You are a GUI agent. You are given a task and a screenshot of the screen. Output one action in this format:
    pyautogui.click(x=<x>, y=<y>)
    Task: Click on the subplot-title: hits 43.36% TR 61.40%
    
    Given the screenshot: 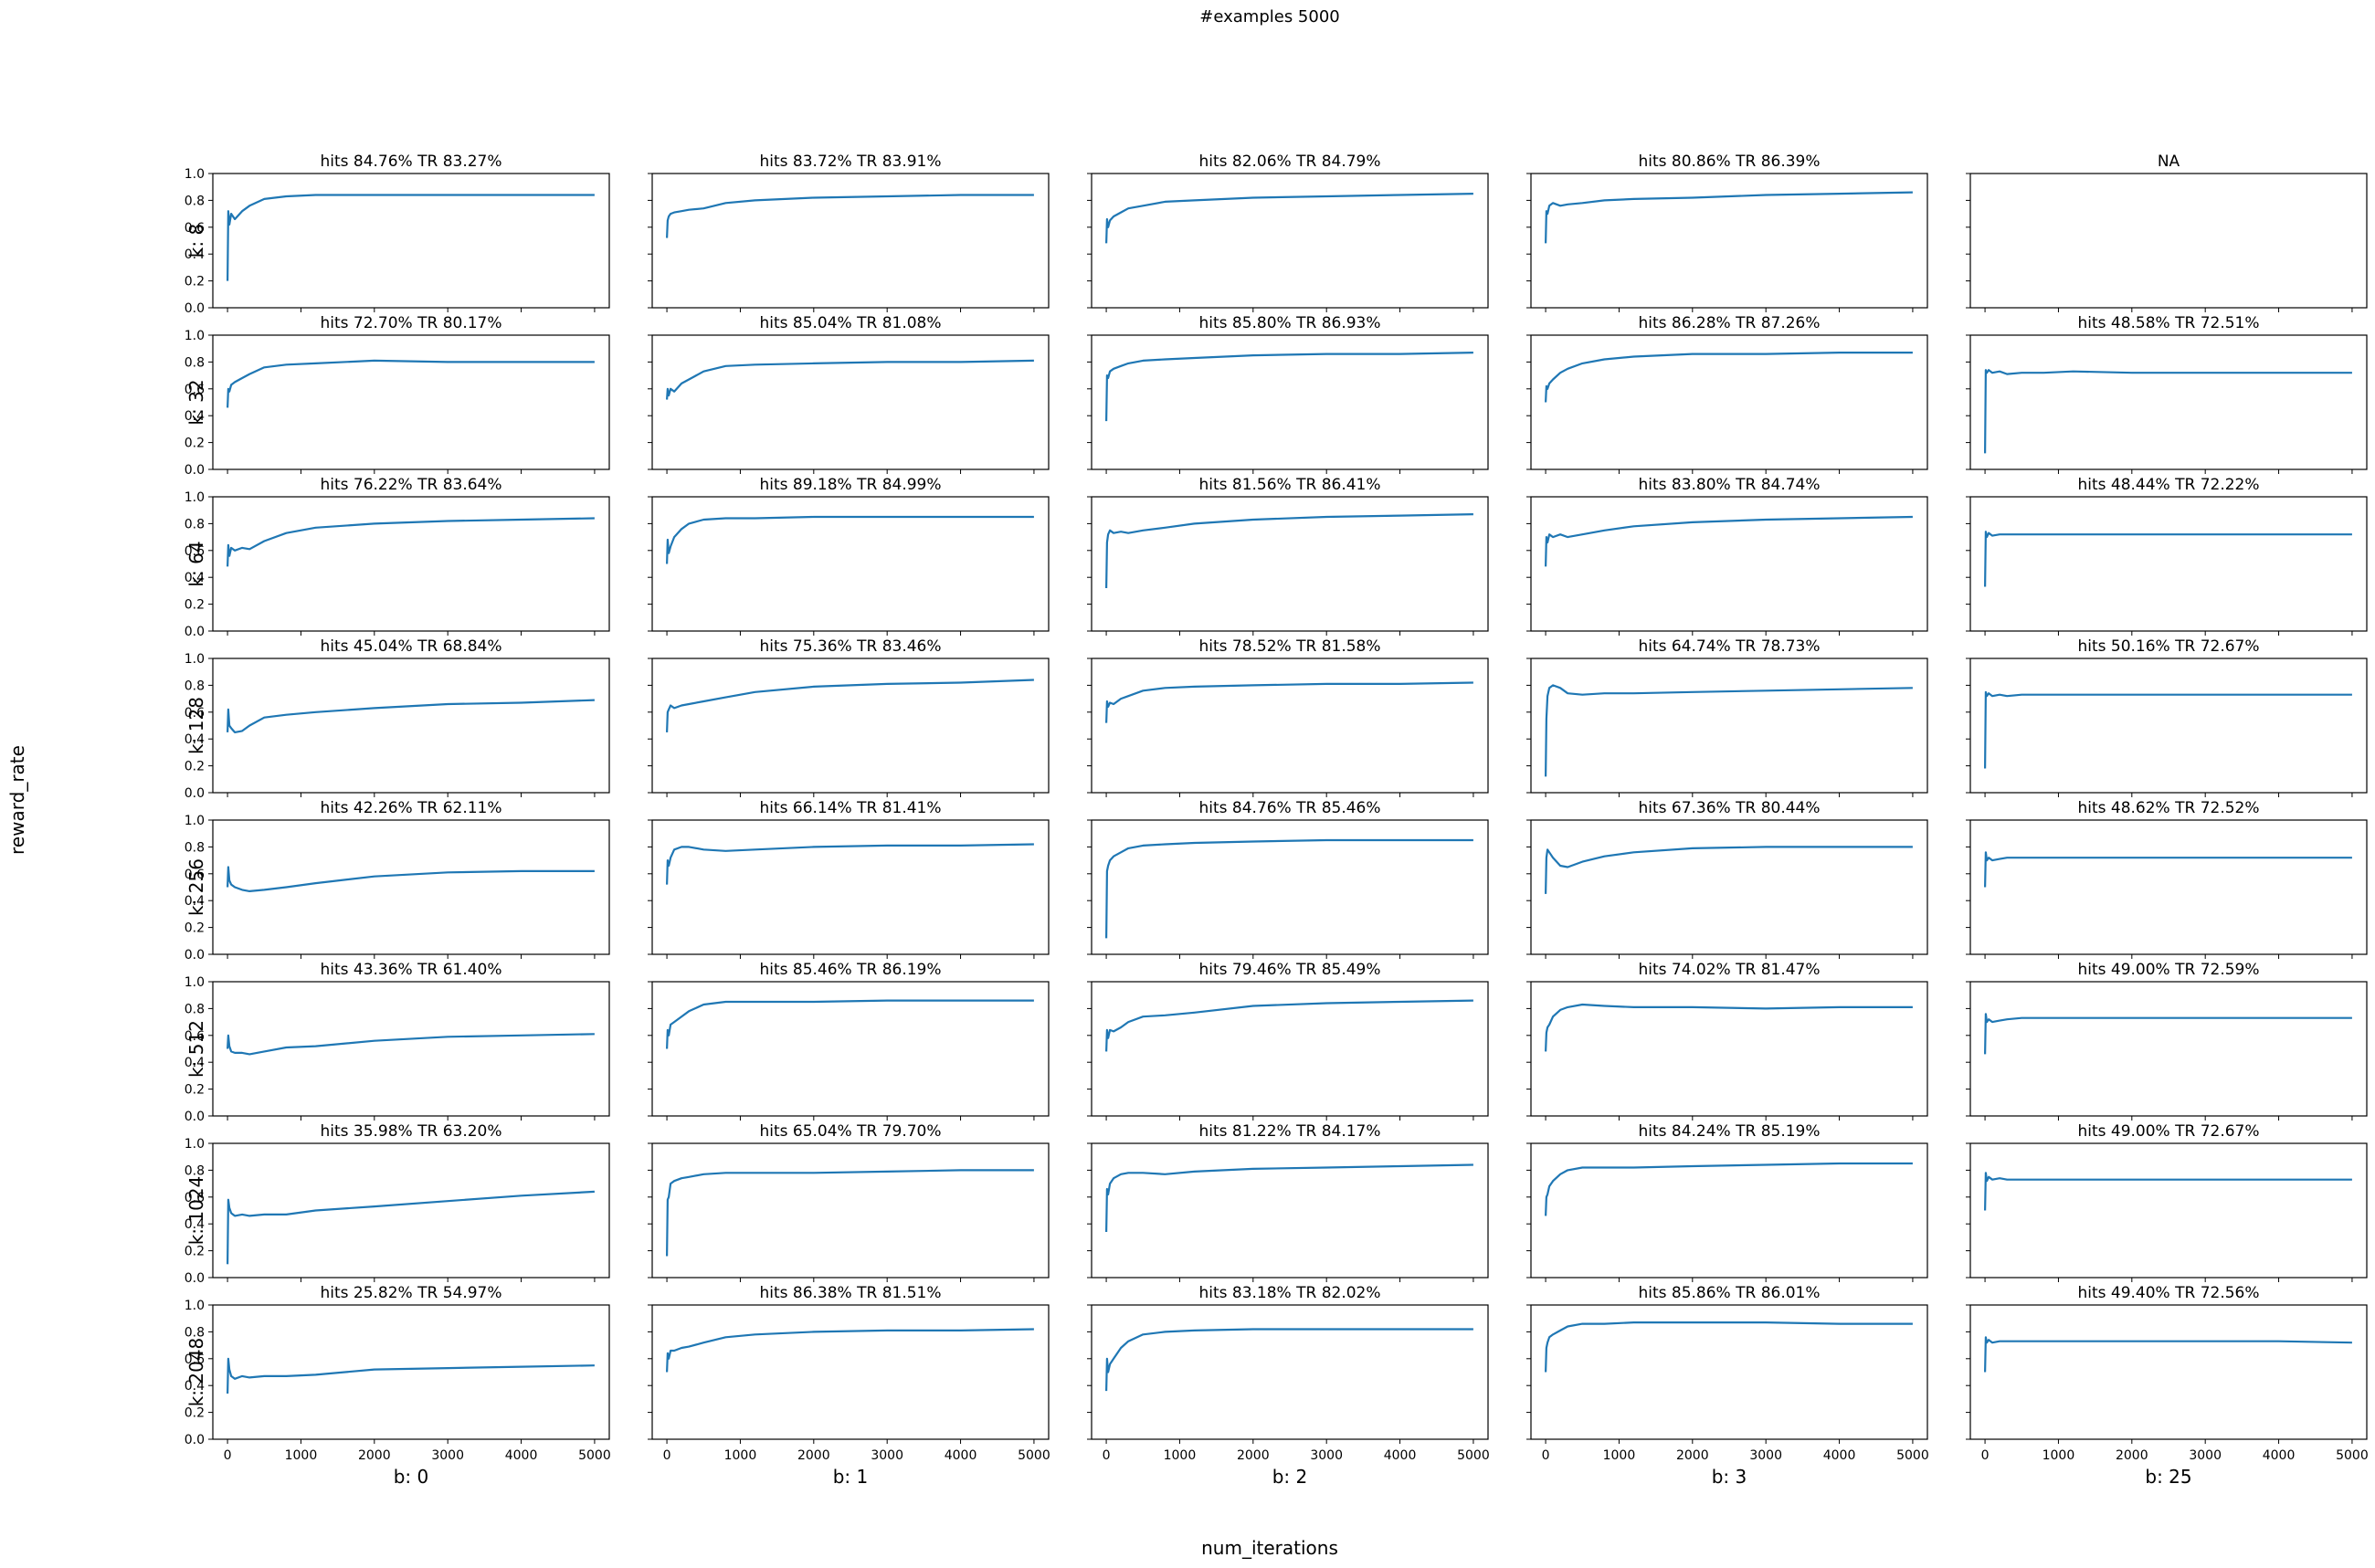 What is the action you would take?
    pyautogui.click(x=410, y=970)
    